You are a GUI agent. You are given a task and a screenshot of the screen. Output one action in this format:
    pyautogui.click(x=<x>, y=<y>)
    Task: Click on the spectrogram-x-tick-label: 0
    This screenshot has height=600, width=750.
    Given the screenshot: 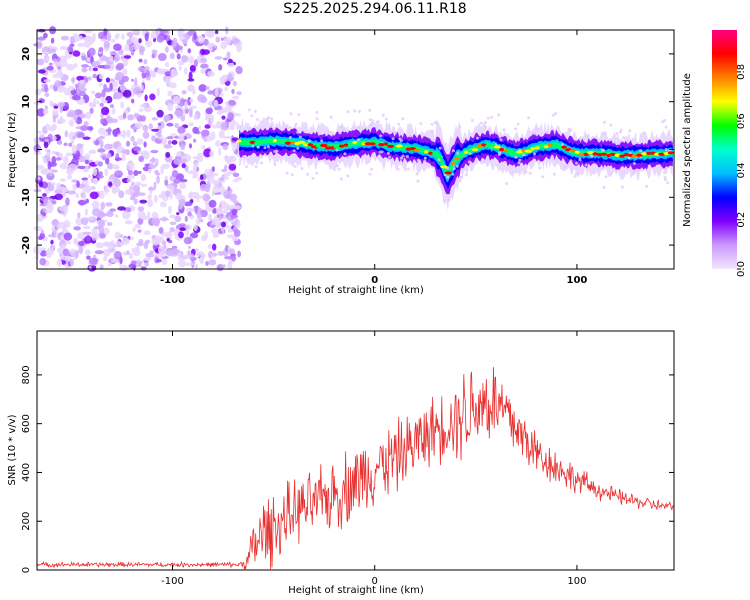 What is the action you would take?
    pyautogui.click(x=374, y=280)
    